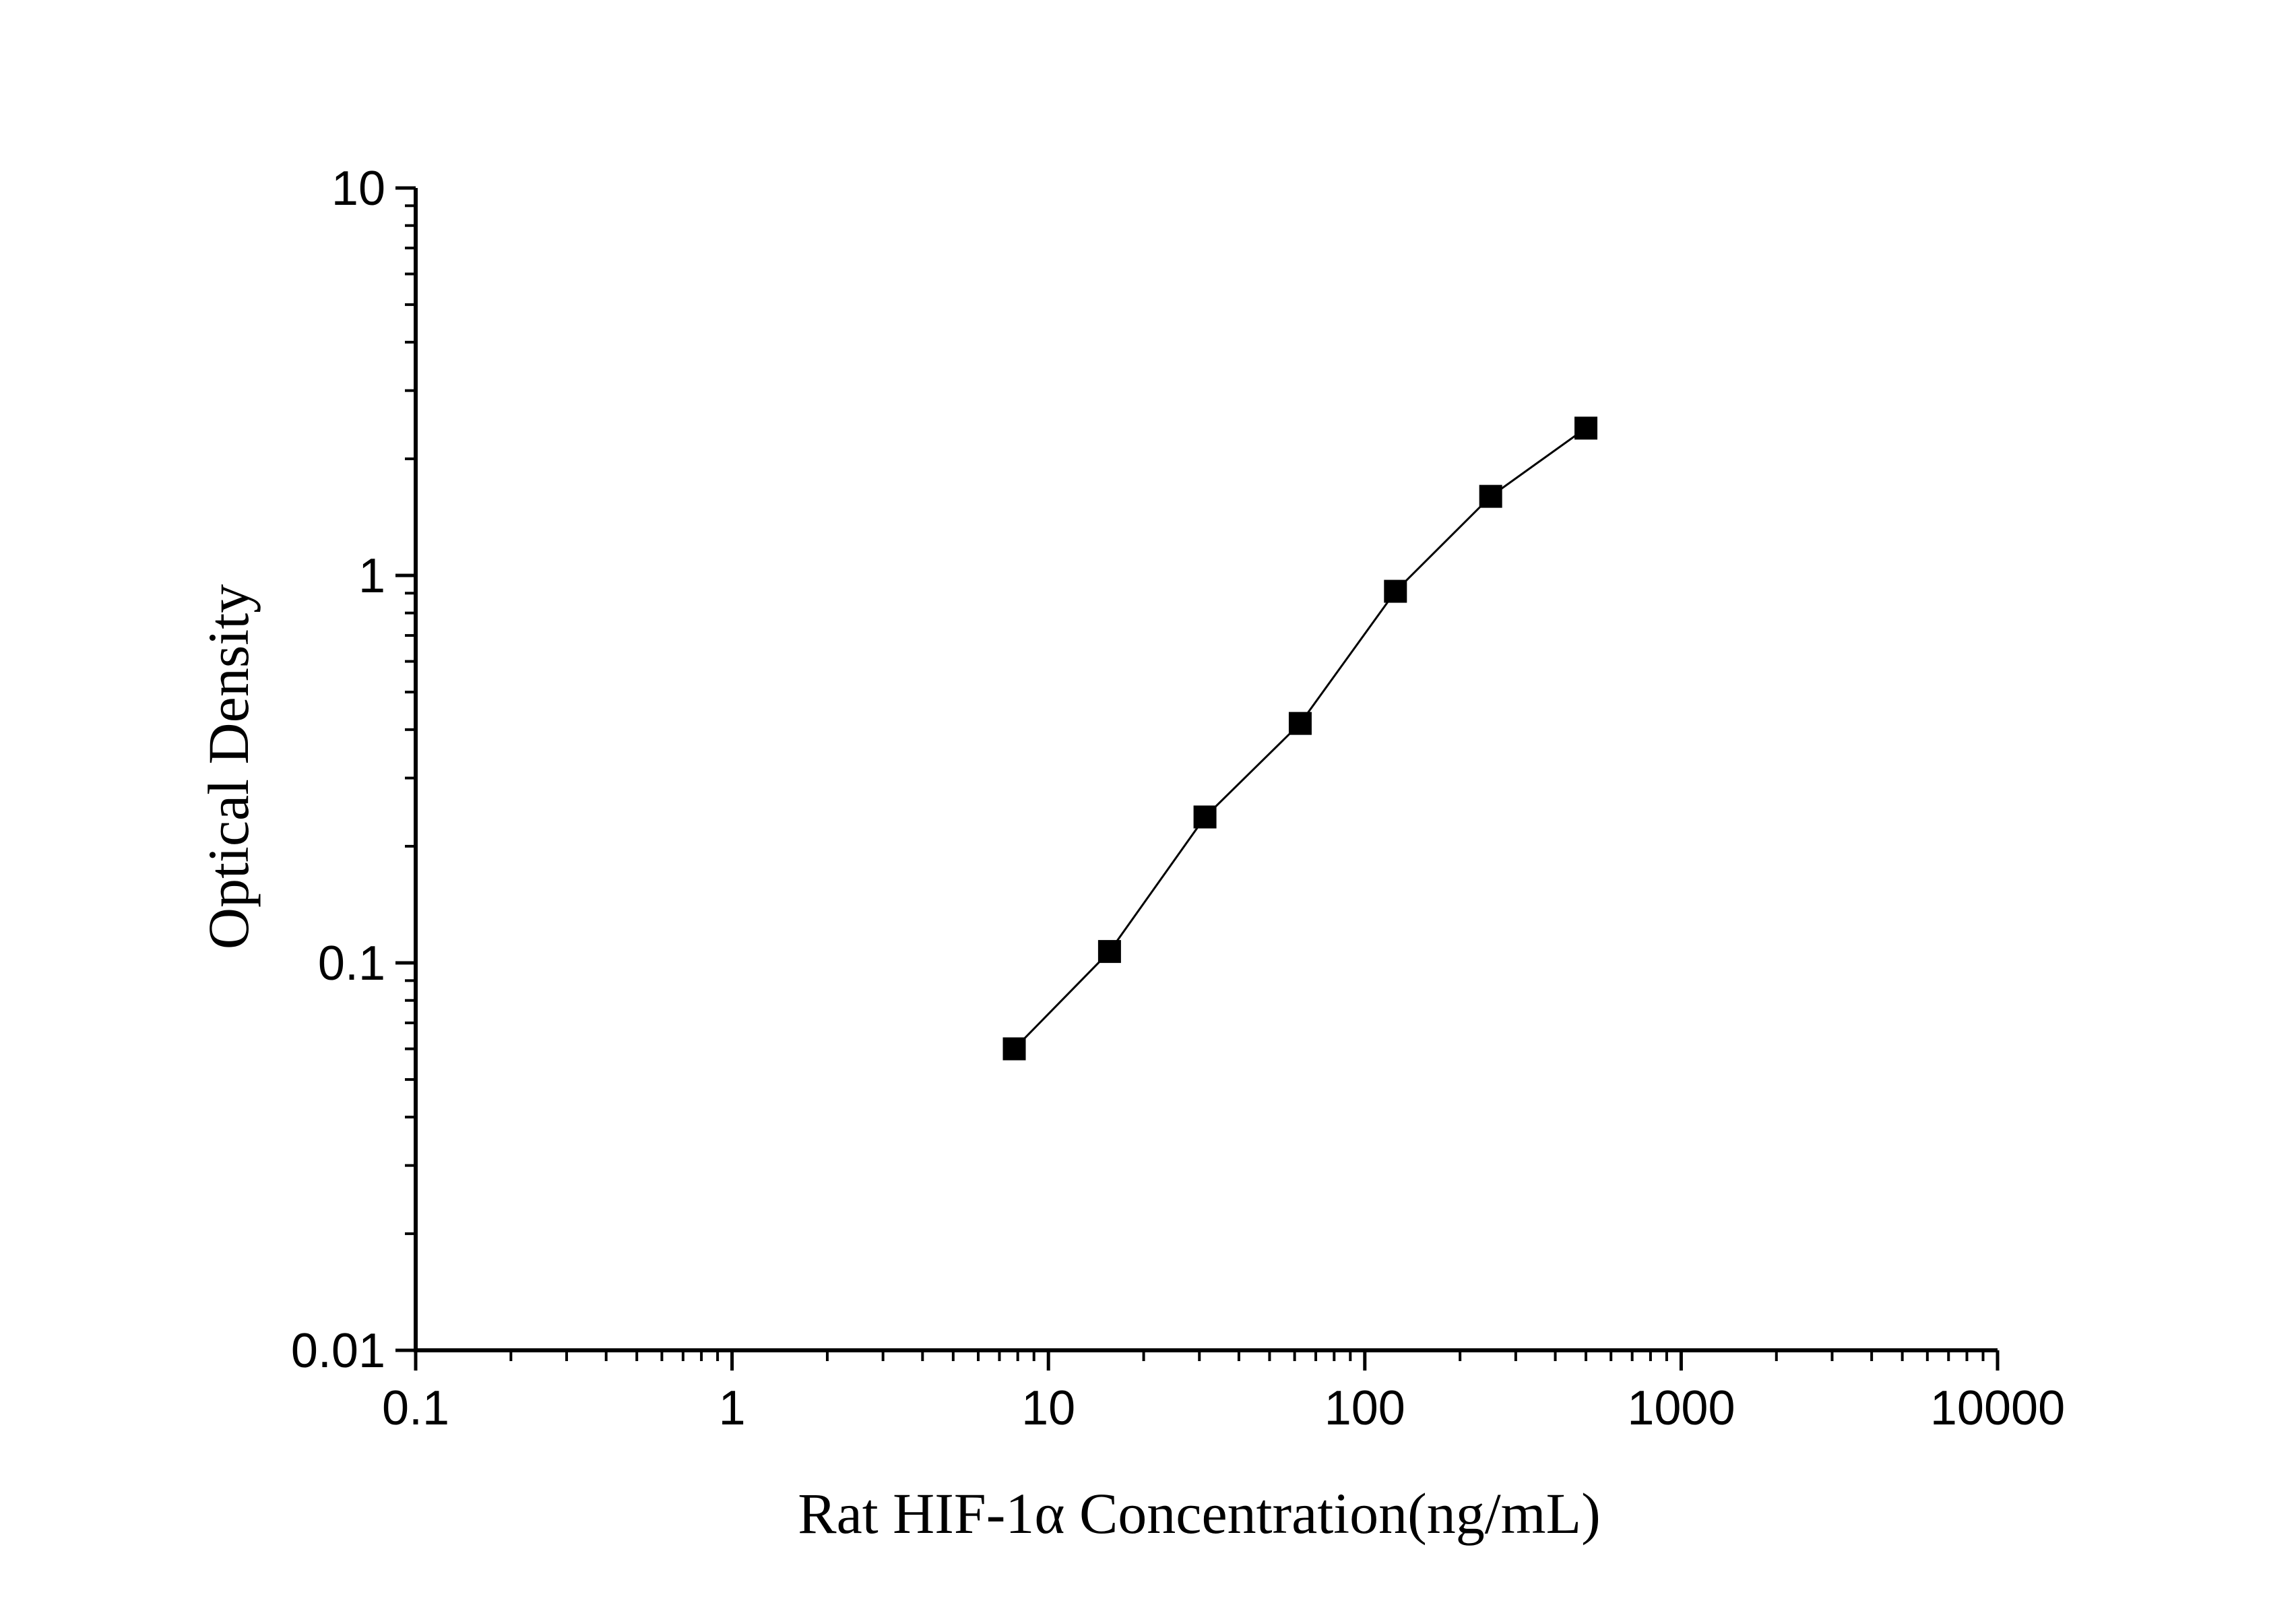 This screenshot has width=2296, height=1603. Describe the element at coordinates (1997, 1408) in the screenshot. I see `x-tick-label: 10000` at that location.